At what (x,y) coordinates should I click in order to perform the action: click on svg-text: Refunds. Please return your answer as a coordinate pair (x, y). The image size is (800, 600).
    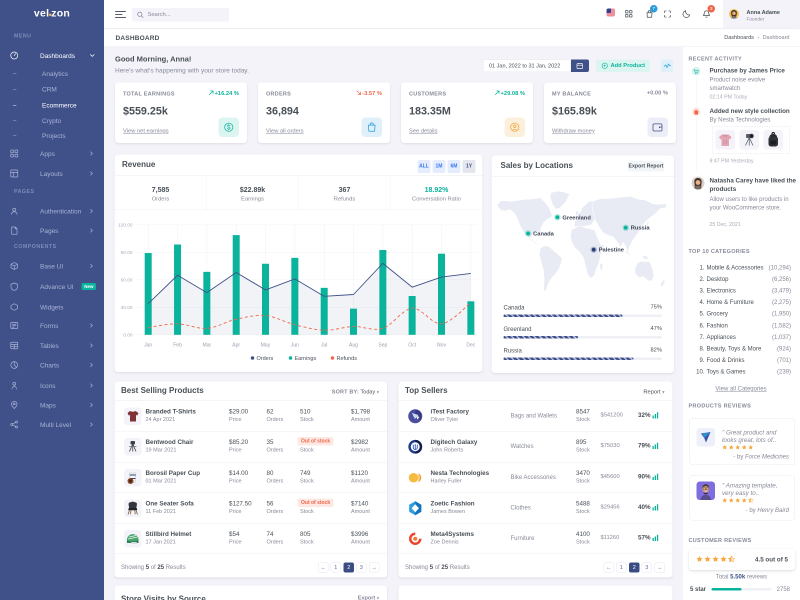
    Looking at the image, I should click on (347, 359).